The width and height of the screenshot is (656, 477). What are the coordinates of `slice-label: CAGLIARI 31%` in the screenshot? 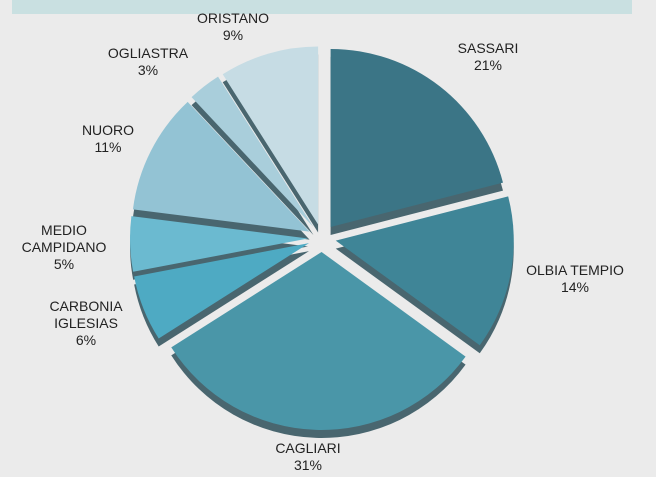 It's located at (308, 457).